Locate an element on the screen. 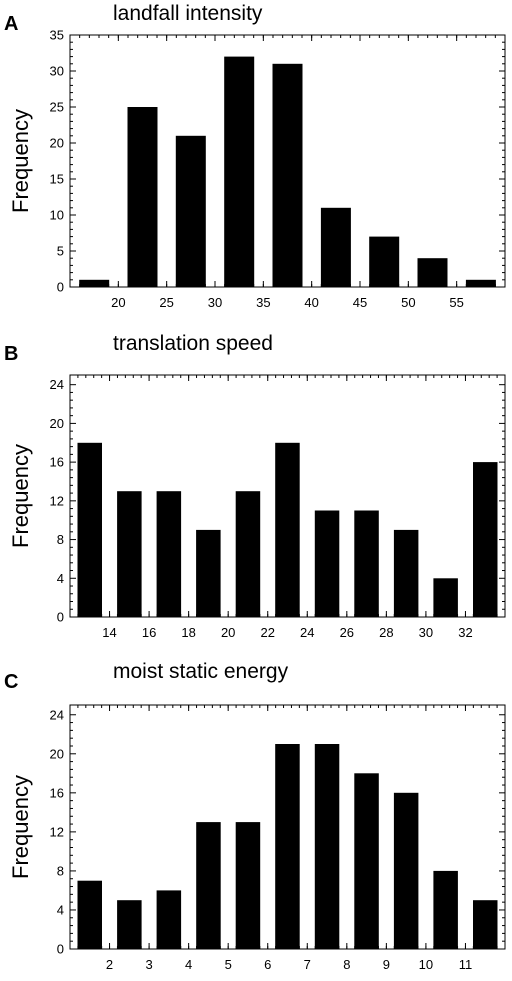 The width and height of the screenshot is (512, 981). panel-label: B is located at coordinates (11, 354).